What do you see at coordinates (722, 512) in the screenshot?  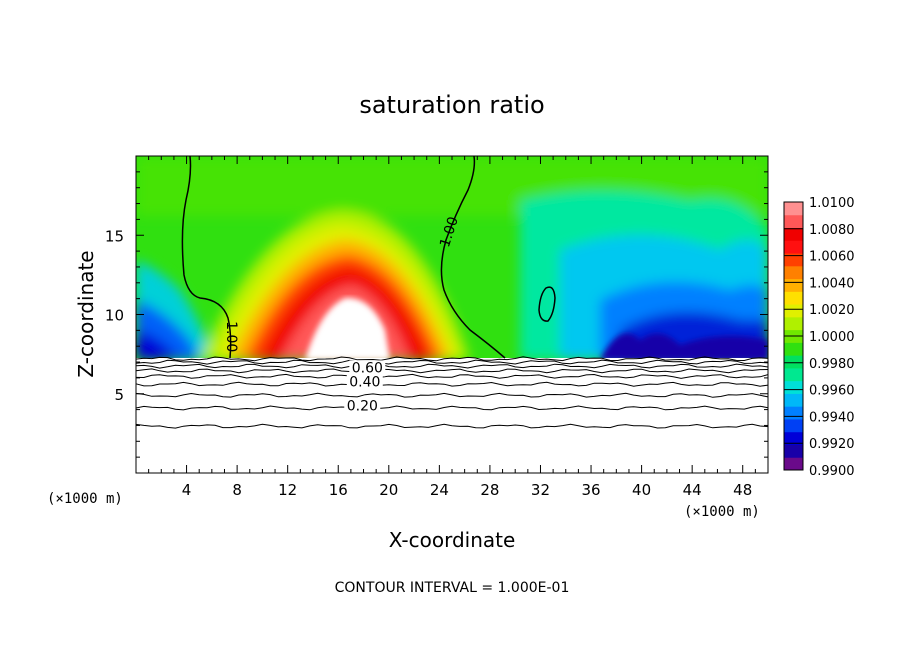 I see `x-axis-unit: (×1000 m)` at bounding box center [722, 512].